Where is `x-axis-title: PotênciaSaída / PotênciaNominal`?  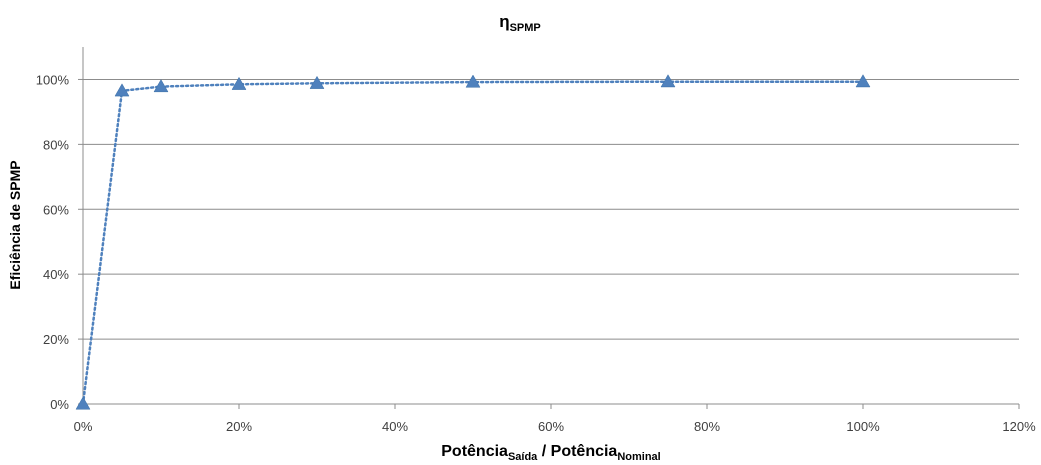
x-axis-title: PotênciaSaída / PotênciaNominal is located at coordinates (550, 453).